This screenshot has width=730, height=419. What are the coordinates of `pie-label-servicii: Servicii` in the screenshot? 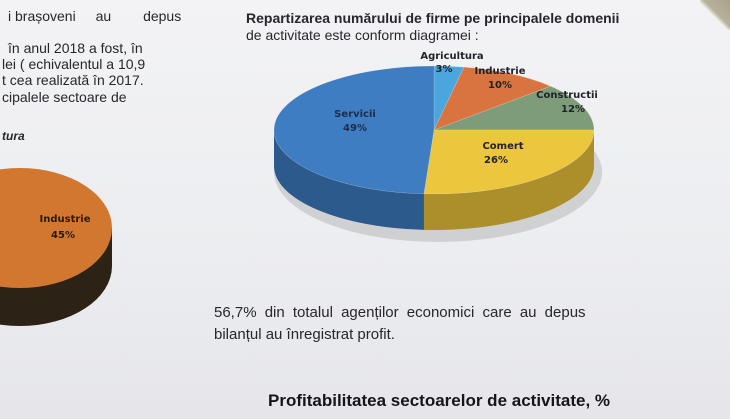 It's located at (355, 114).